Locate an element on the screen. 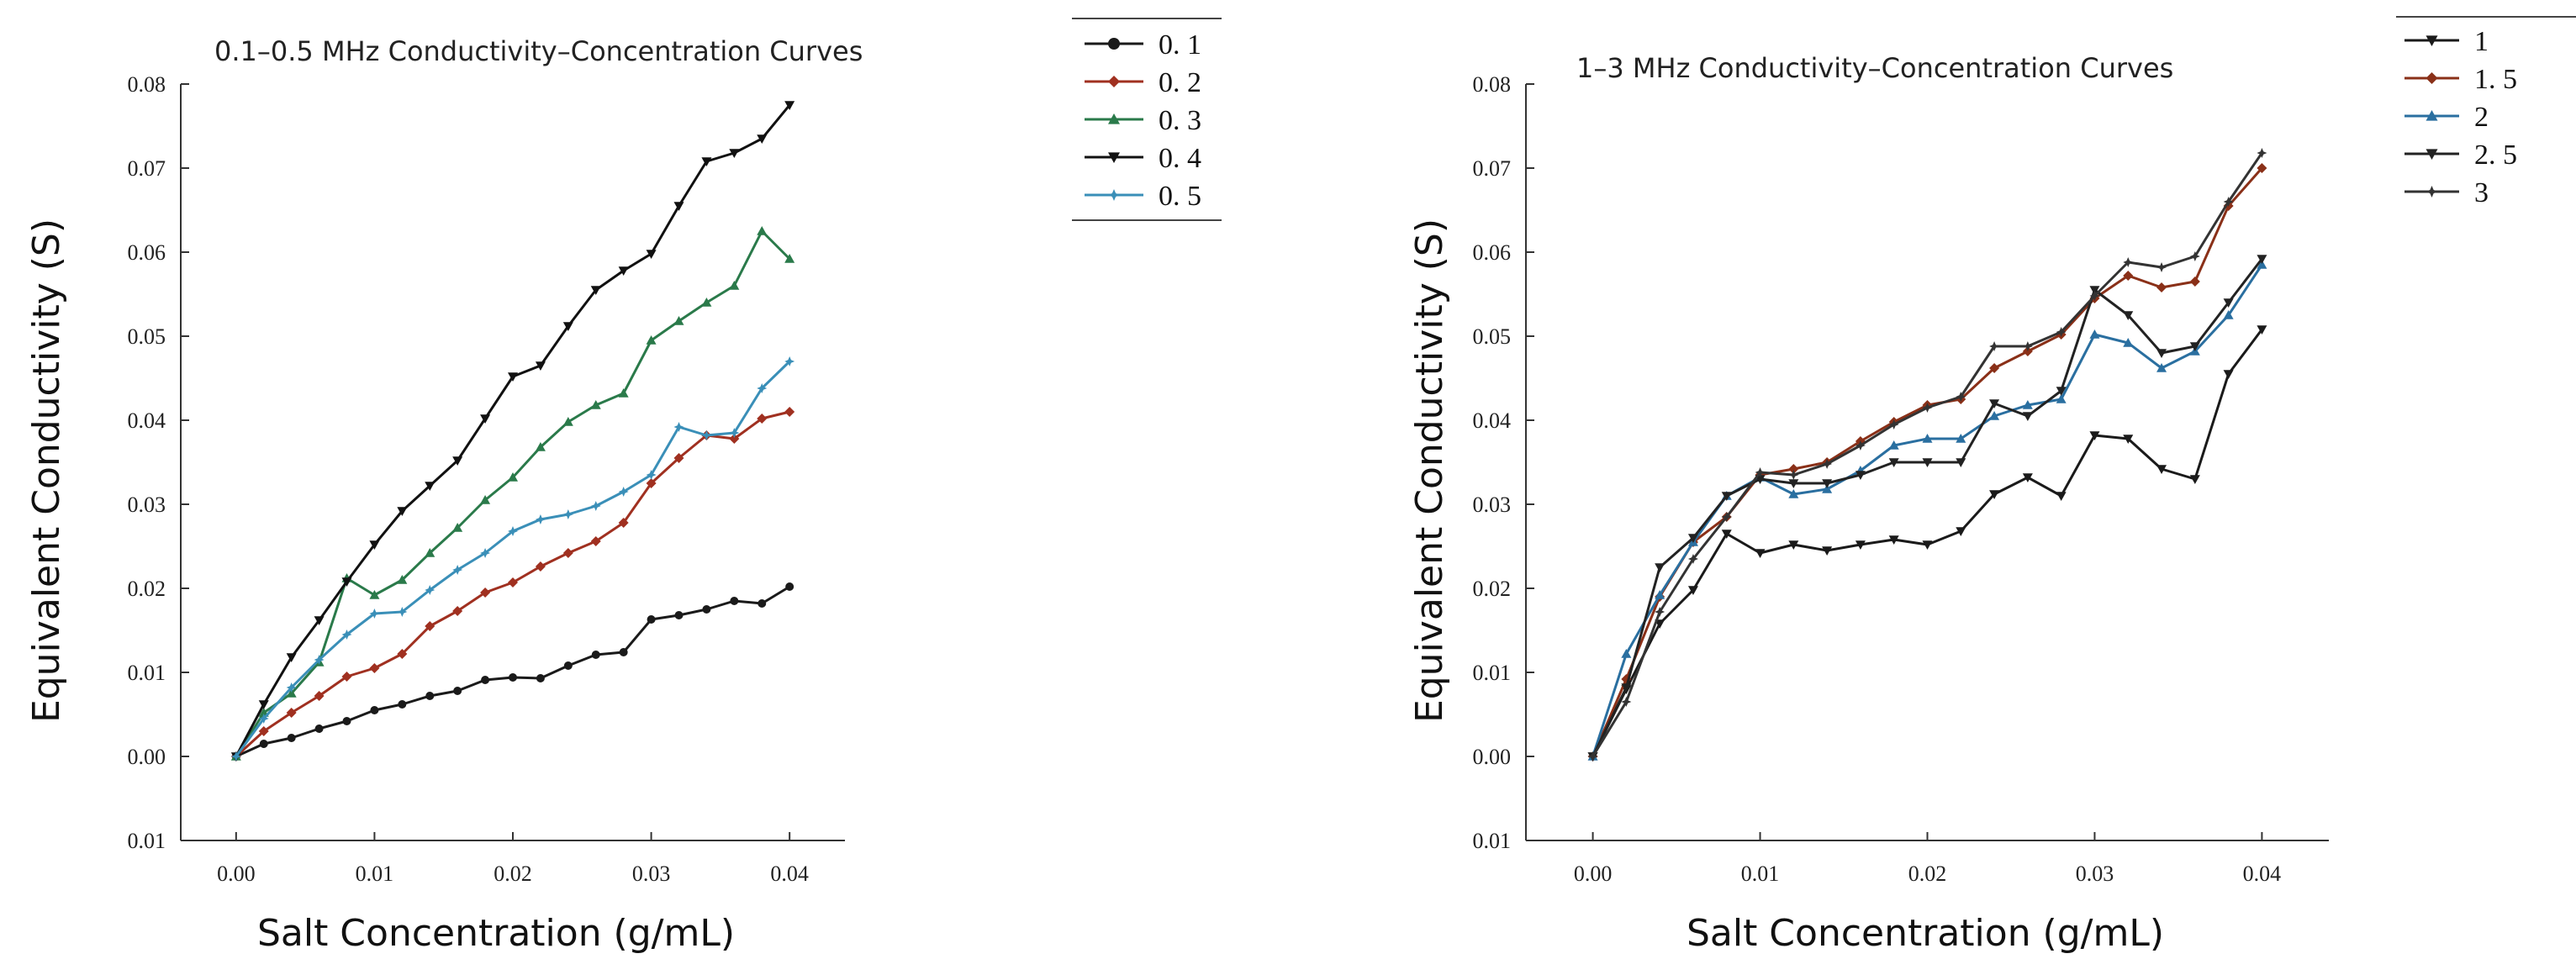  y-ticks-right: 0.01 0.00 0.01 0.02 0.03 0.04 0.05 0.06 0.07 0.08 is located at coordinates (1504, 462).